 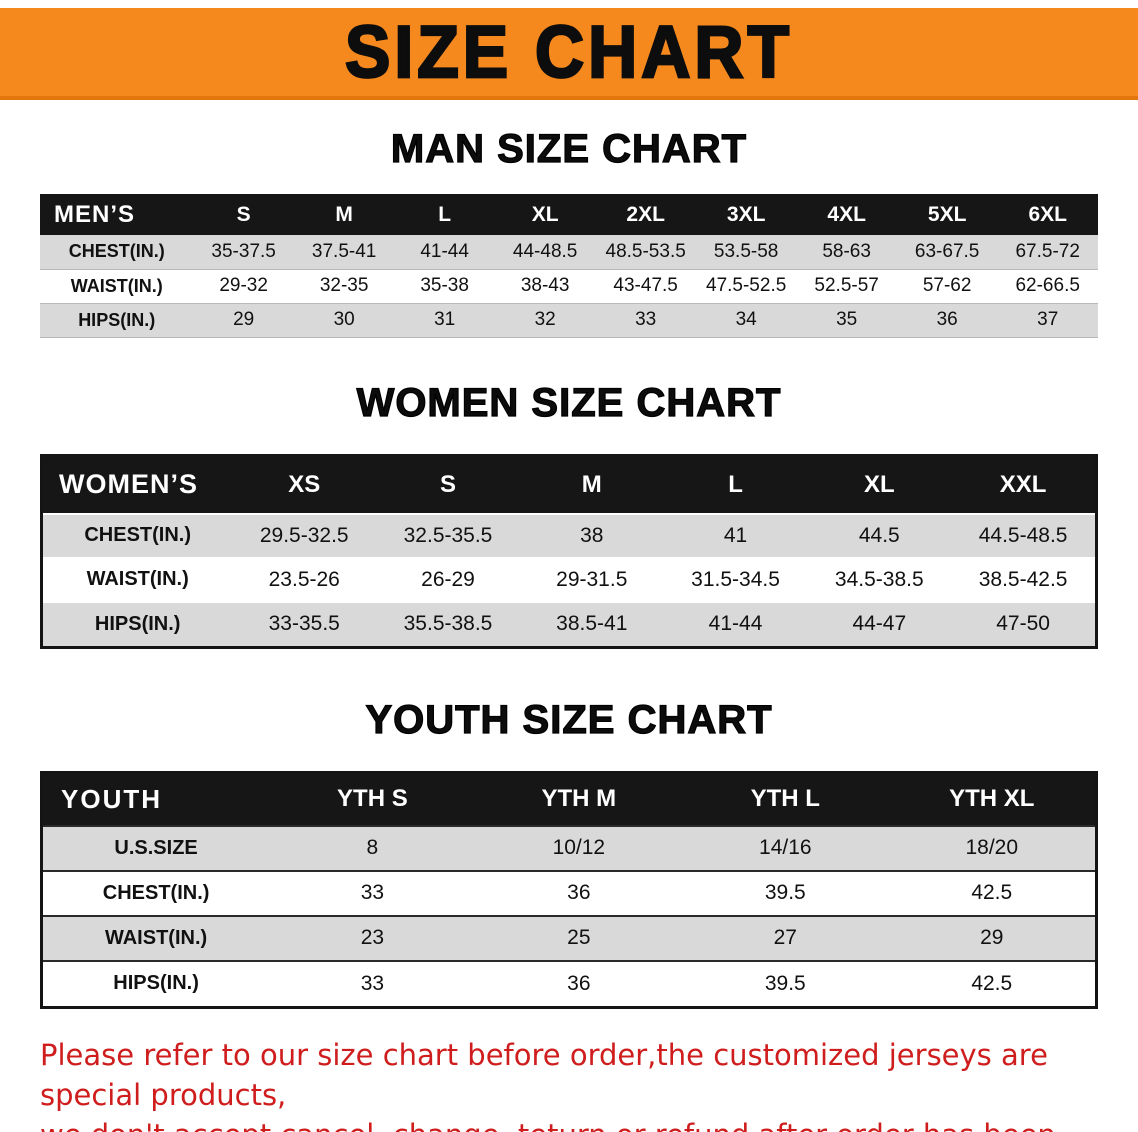 I want to click on size-column-header: YTH M, so click(x=579, y=799).